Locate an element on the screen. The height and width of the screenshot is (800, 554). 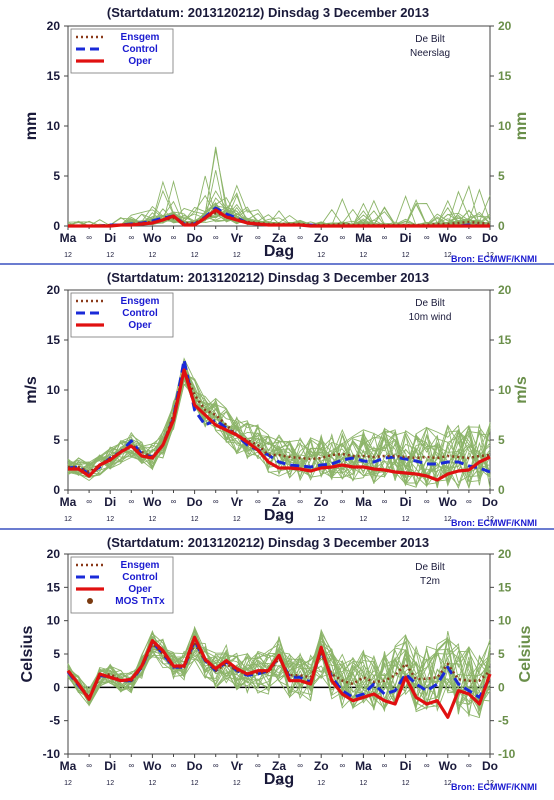
y-tick-label-right: 0 is located at coordinates (501, 226).